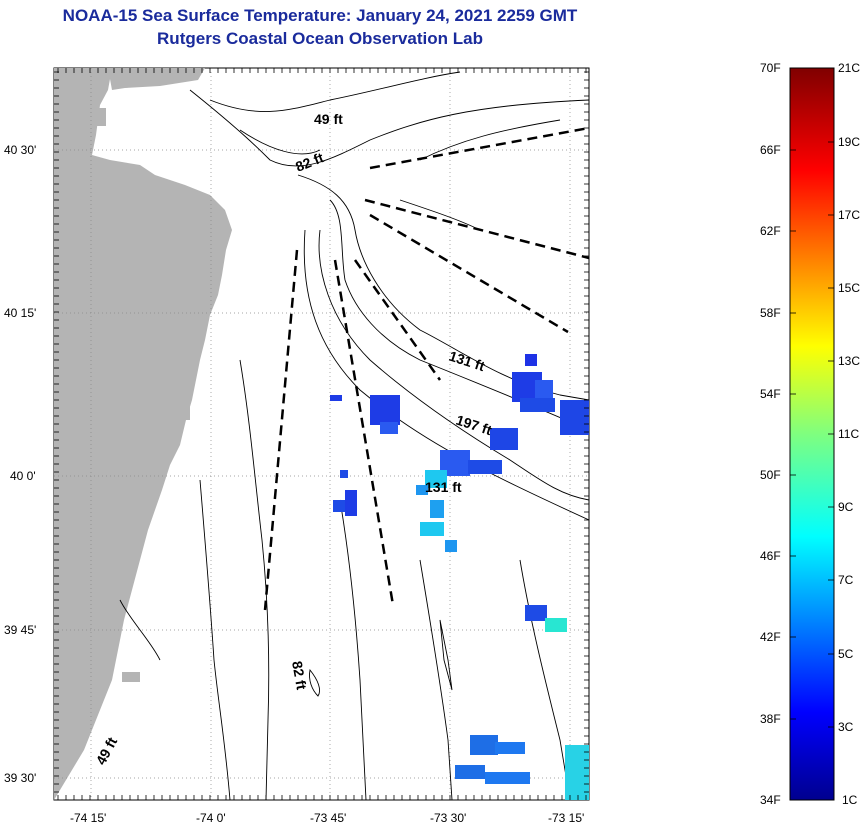 The image size is (864, 832). I want to click on colorbar-c-label: 17C, so click(849, 215).